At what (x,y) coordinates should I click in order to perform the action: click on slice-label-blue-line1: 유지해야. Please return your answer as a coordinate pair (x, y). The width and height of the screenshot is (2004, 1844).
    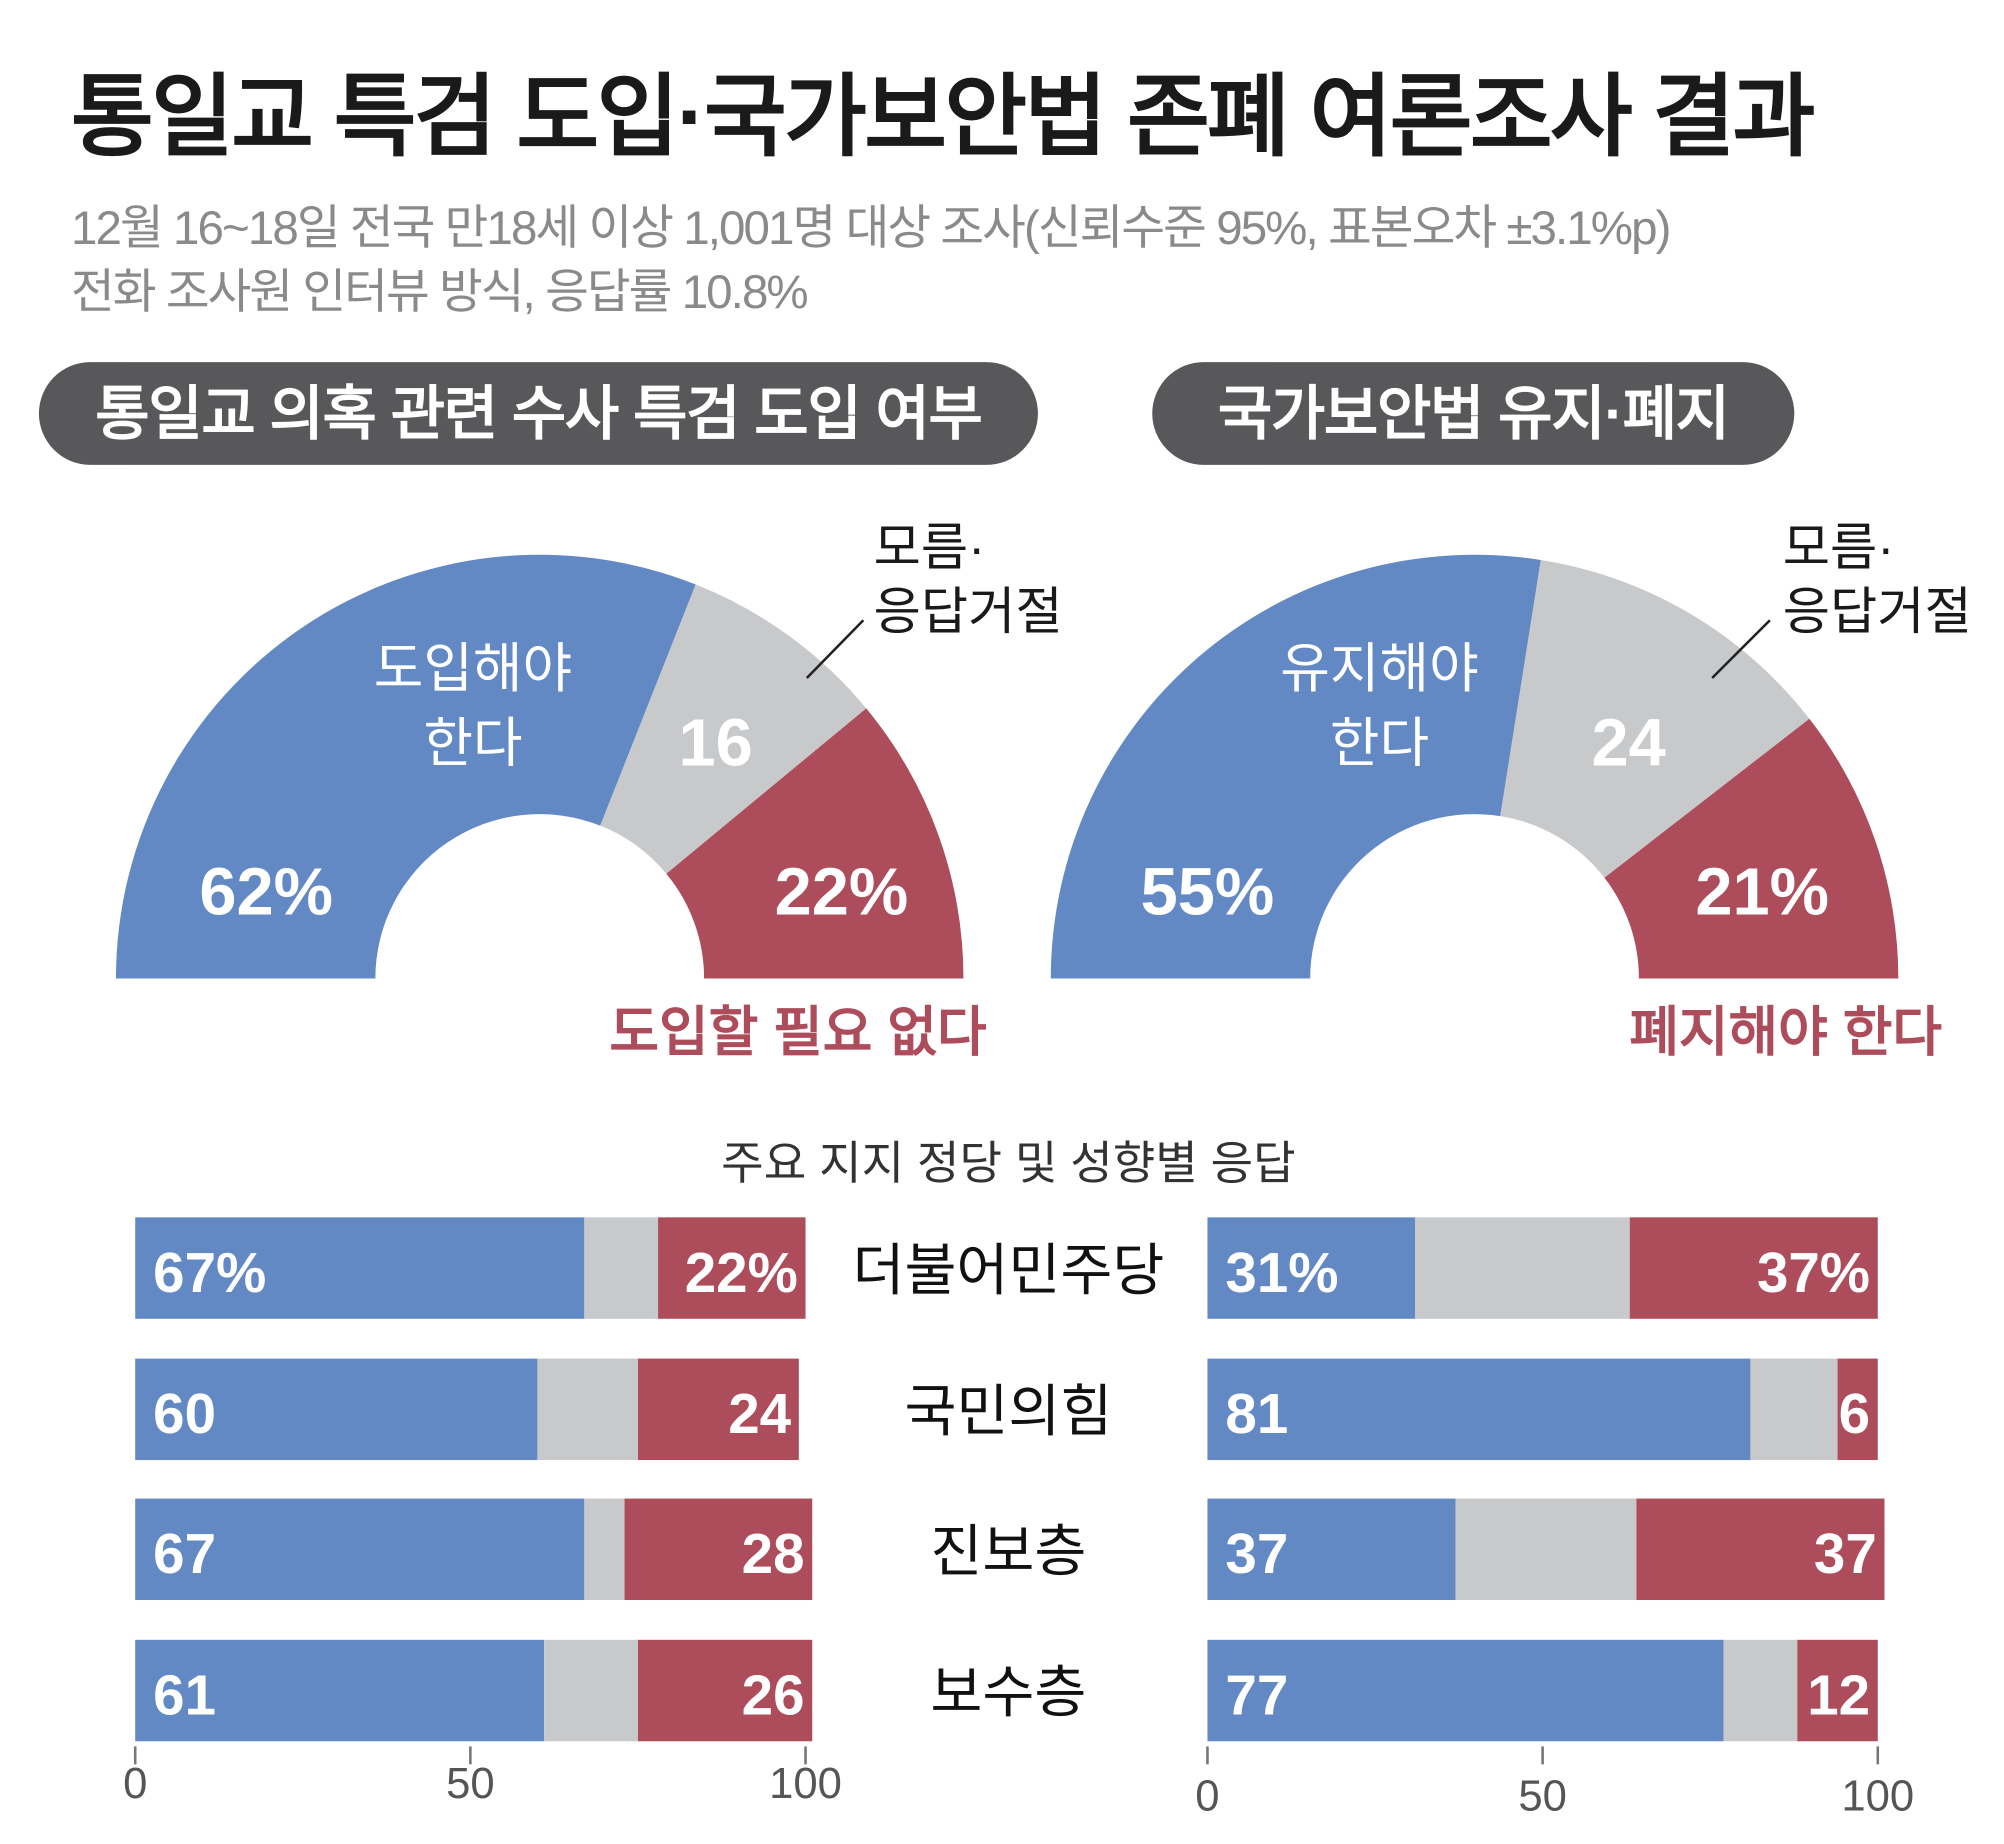
    Looking at the image, I should click on (1379, 669).